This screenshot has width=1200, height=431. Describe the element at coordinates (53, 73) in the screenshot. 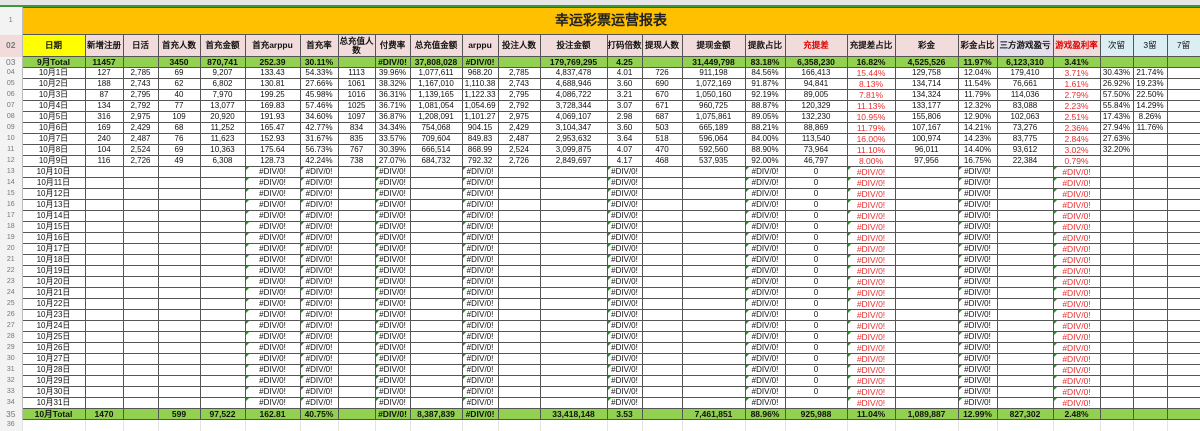

I see `date-cell: 10月1日` at that location.